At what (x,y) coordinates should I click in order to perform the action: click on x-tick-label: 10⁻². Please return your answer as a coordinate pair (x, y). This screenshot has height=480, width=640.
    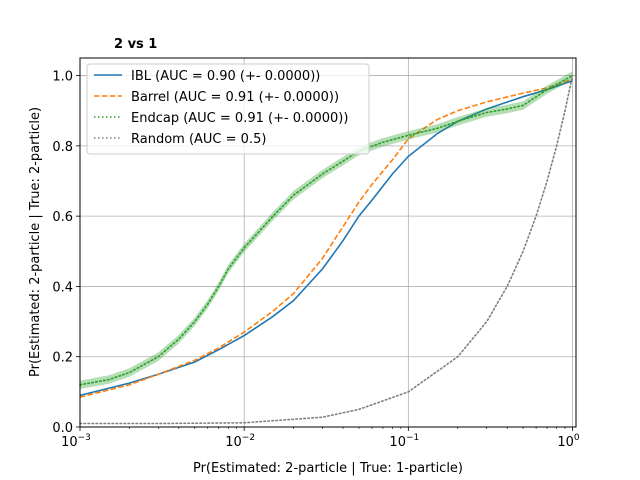
    Looking at the image, I should click on (240, 441).